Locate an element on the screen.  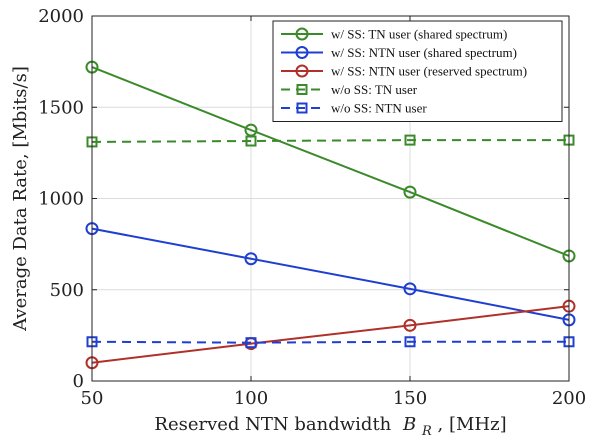
legend-label: w/o SS: TN user is located at coordinates (374, 89).